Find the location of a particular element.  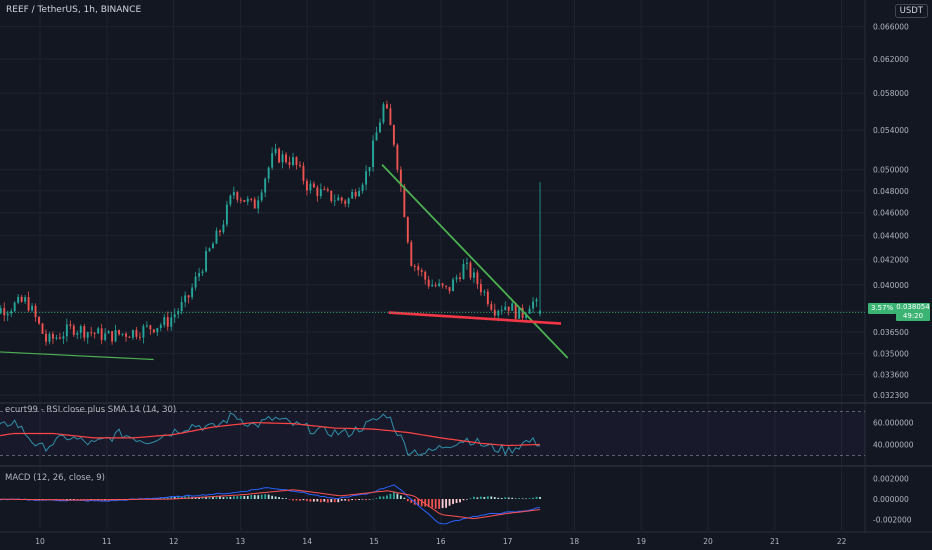

price-tick-label: 0.035000 is located at coordinates (891, 354).